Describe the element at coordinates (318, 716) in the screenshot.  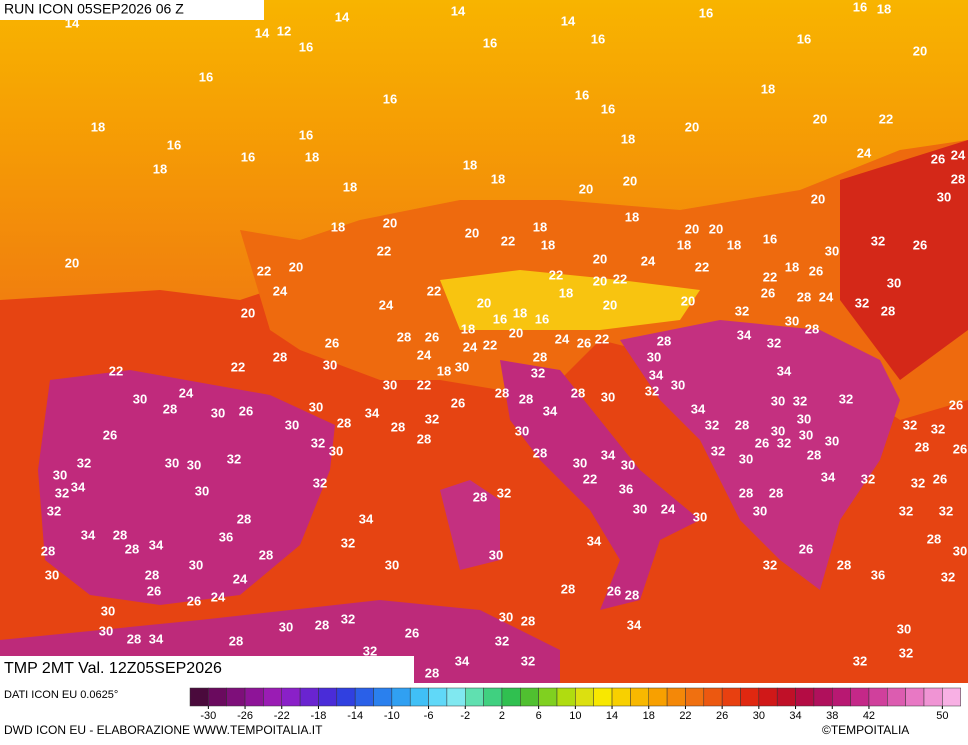
I see `tick-label: -18` at that location.